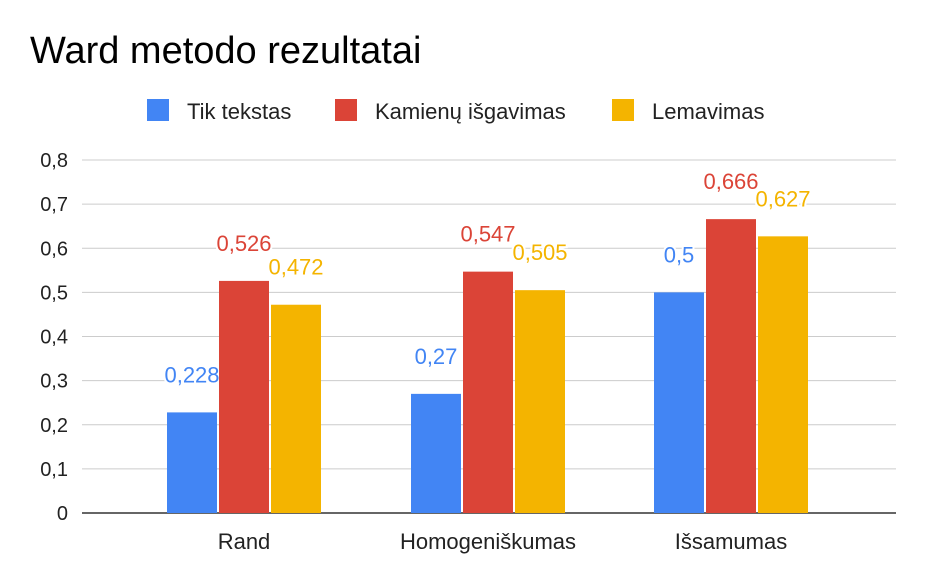 This screenshot has width=926, height=584. I want to click on data-label: 0,5, so click(679, 254).